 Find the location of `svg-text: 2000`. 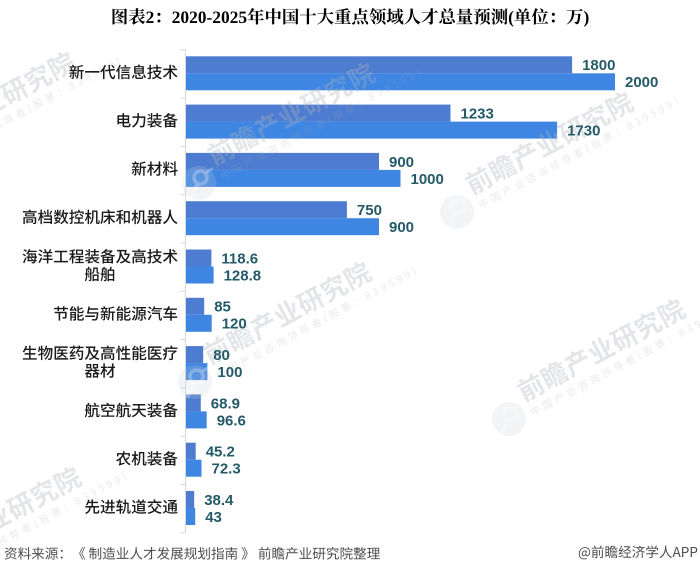

svg-text: 2000 is located at coordinates (641, 82).